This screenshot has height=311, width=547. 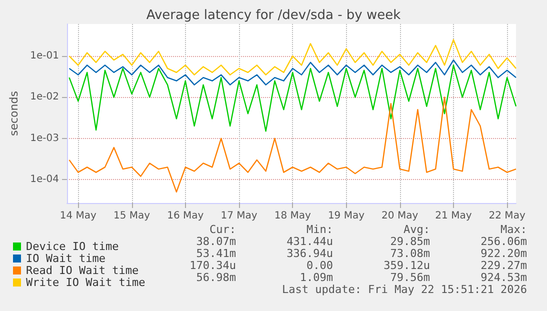 I want to click on y-axis-title: seconds, so click(x=13, y=113).